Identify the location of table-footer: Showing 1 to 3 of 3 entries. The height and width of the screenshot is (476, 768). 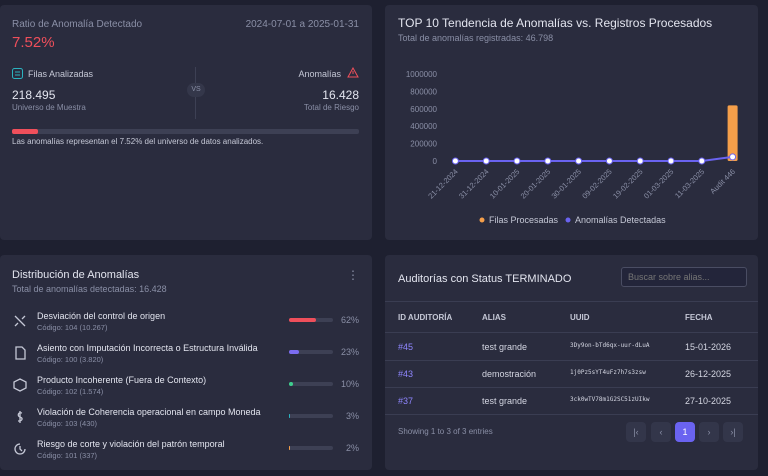
(445, 431).